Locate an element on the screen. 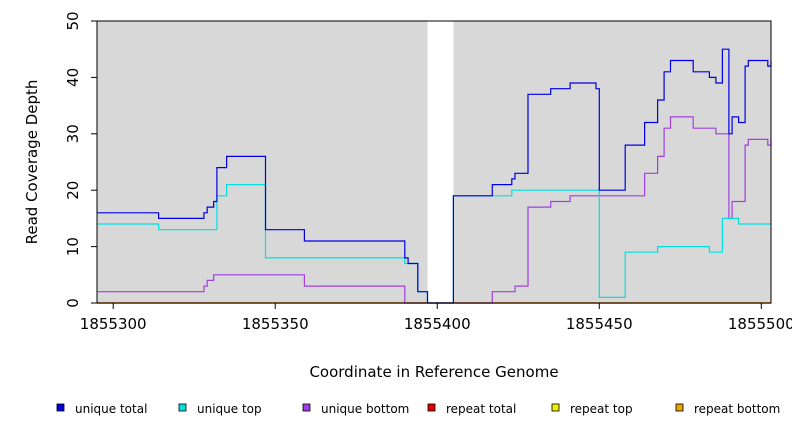 The image size is (792, 432). legend-label: repeat total is located at coordinates (481, 409).